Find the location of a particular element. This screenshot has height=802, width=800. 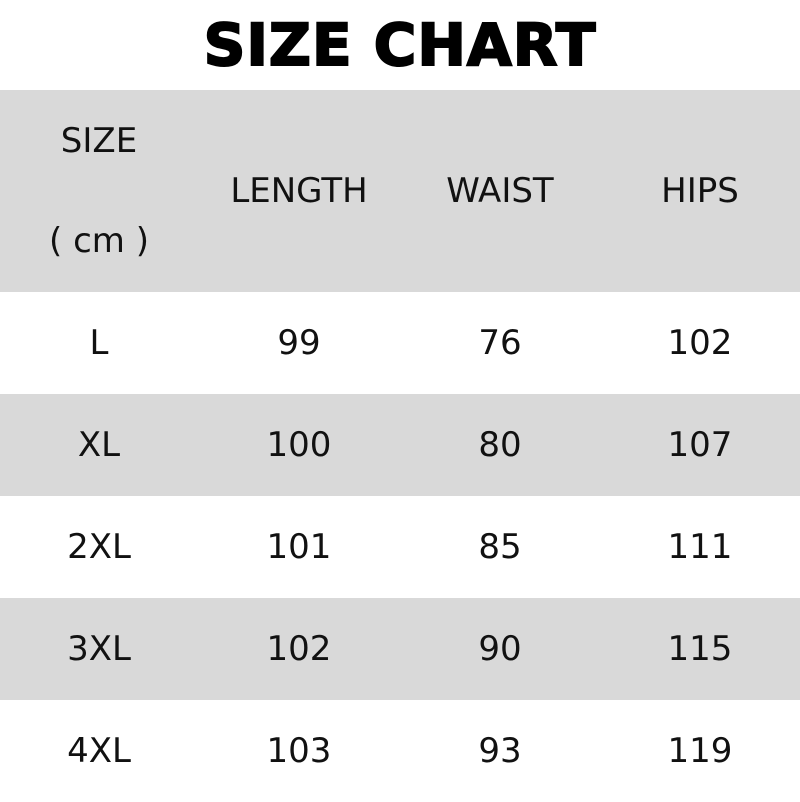

cell-size: 4XL is located at coordinates (99, 751).